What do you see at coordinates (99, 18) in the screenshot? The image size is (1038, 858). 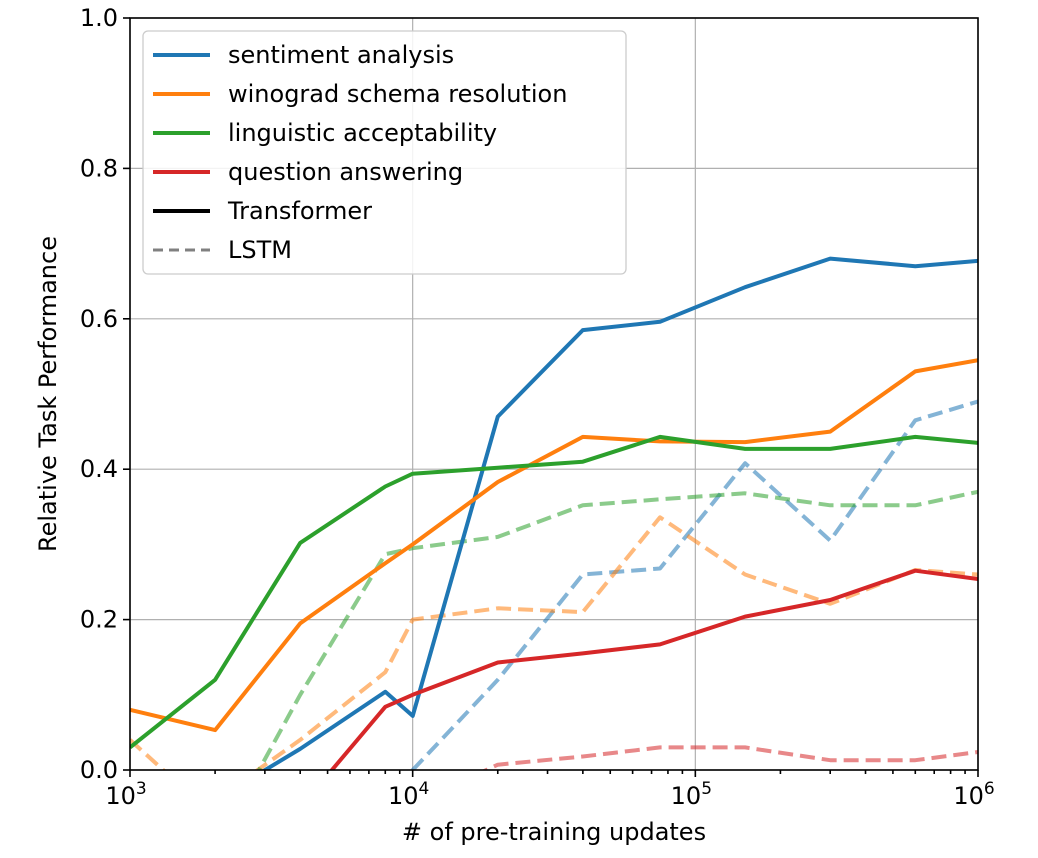 I see `y-tick-label: 1.0` at bounding box center [99, 18].